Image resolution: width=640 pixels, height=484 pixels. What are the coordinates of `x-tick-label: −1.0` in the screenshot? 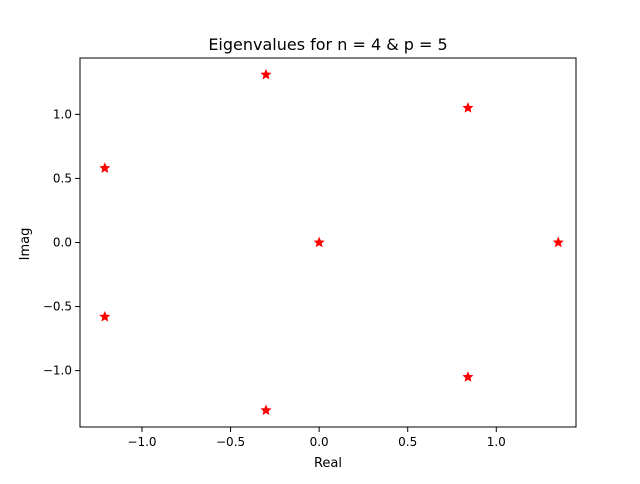 It's located at (141, 442).